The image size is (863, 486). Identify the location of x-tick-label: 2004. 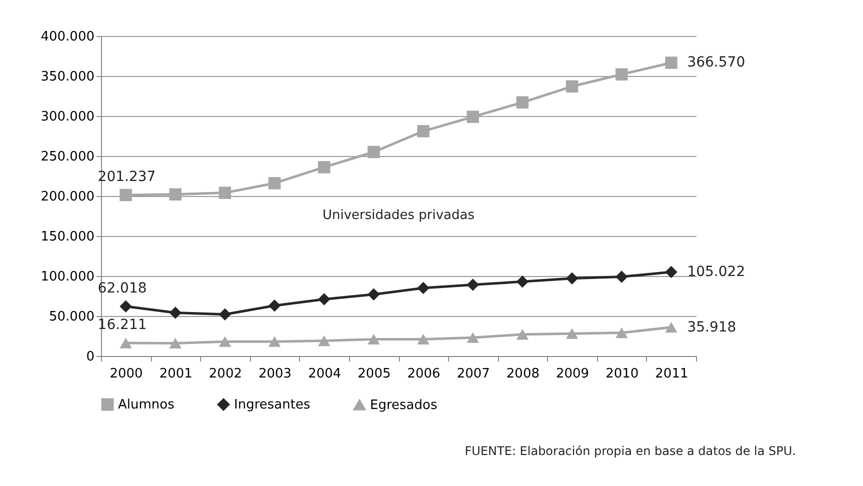
(325, 374).